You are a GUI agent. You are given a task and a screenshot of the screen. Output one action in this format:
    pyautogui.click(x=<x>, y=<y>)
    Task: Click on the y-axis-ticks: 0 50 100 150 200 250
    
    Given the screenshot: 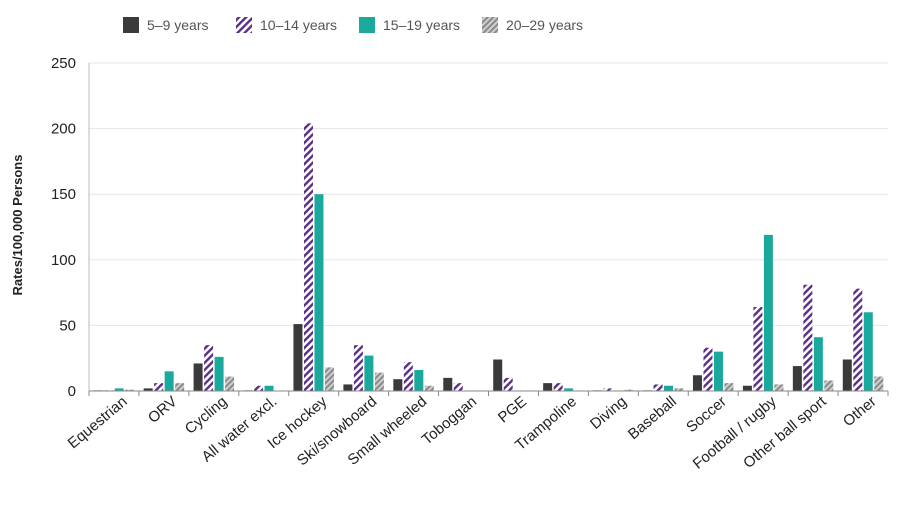 What is the action you would take?
    pyautogui.click(x=63, y=227)
    